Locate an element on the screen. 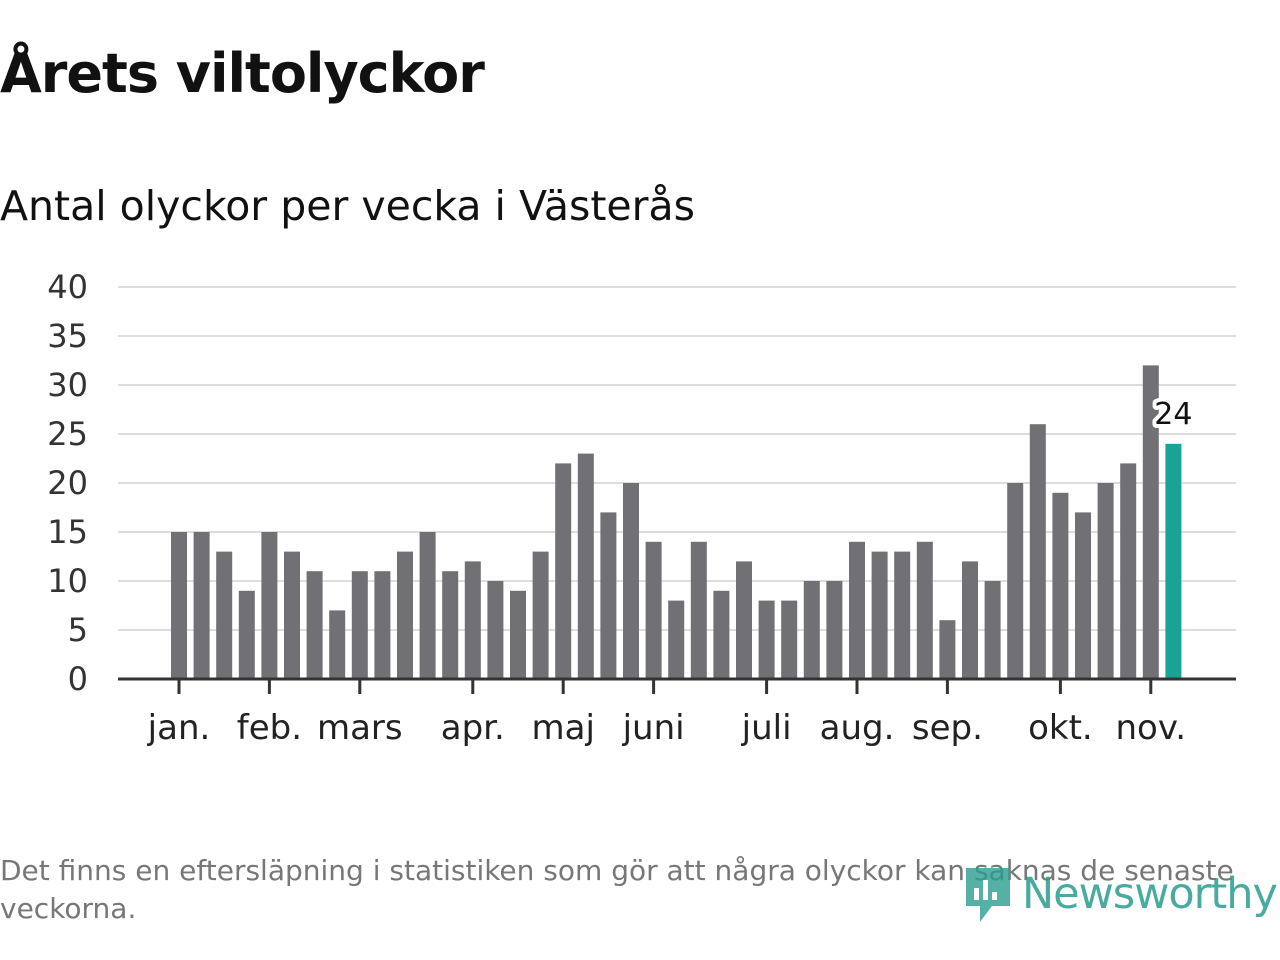 The height and width of the screenshot is (960, 1280). y-tick-label: 5 is located at coordinates (78, 630).